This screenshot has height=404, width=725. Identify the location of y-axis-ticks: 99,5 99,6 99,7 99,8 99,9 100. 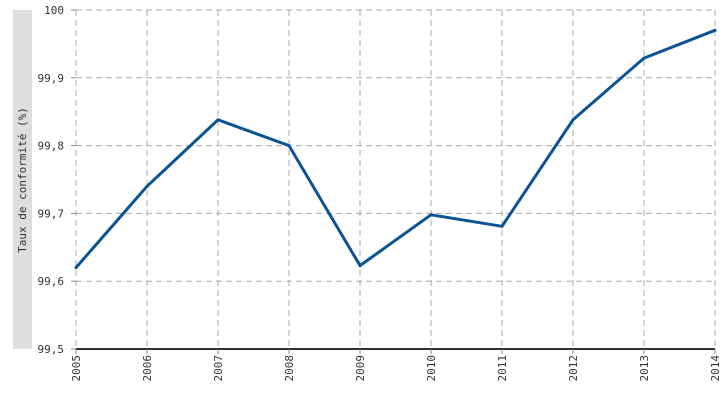
(57, 180).